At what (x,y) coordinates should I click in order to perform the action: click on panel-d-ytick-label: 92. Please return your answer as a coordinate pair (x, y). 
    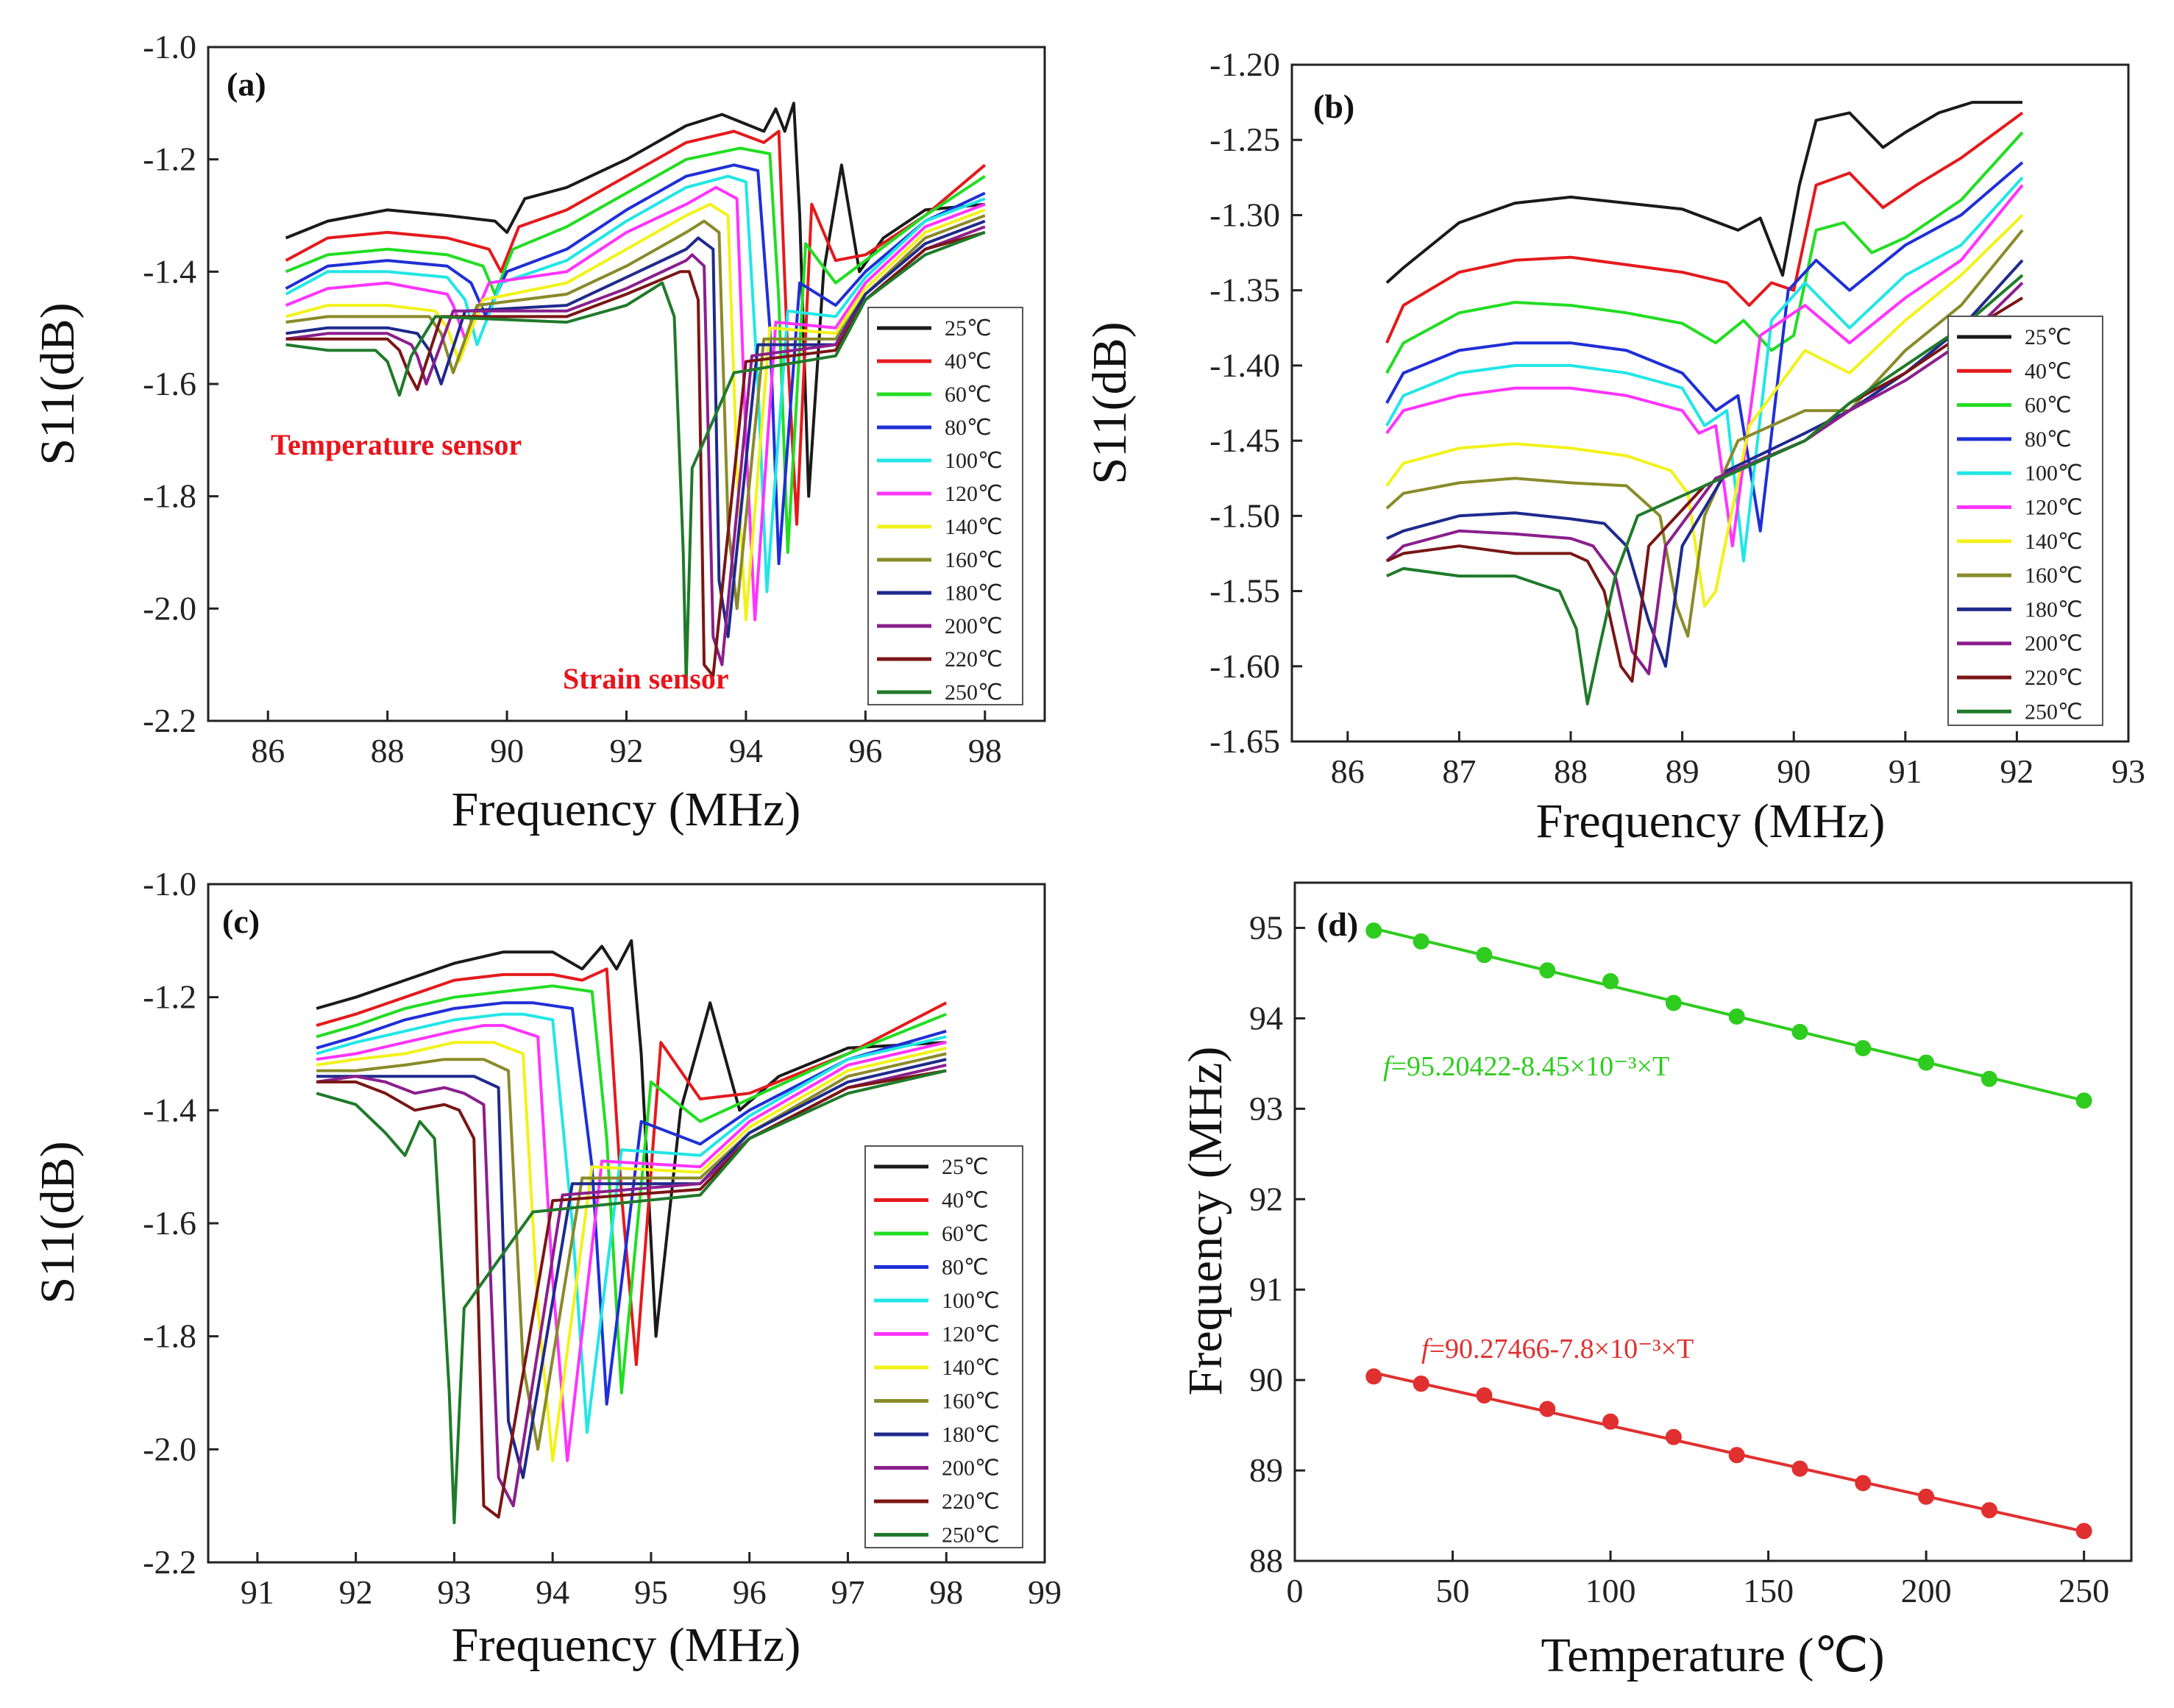
    Looking at the image, I should click on (1266, 1198).